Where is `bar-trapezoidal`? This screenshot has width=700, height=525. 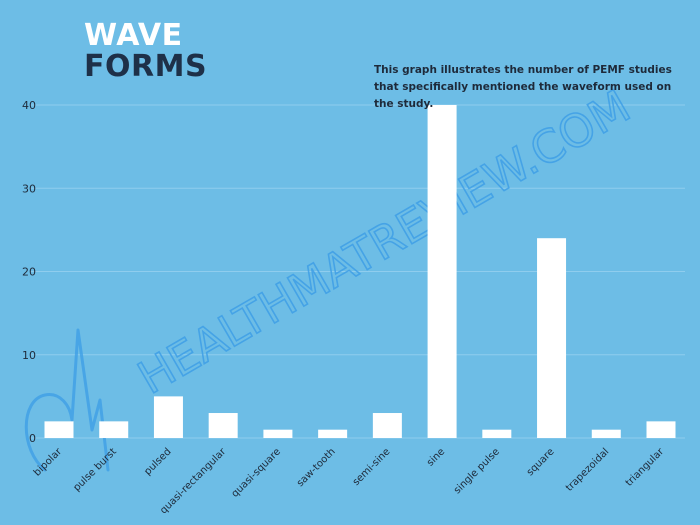
bar-trapezoidal is located at coordinates (606, 433).